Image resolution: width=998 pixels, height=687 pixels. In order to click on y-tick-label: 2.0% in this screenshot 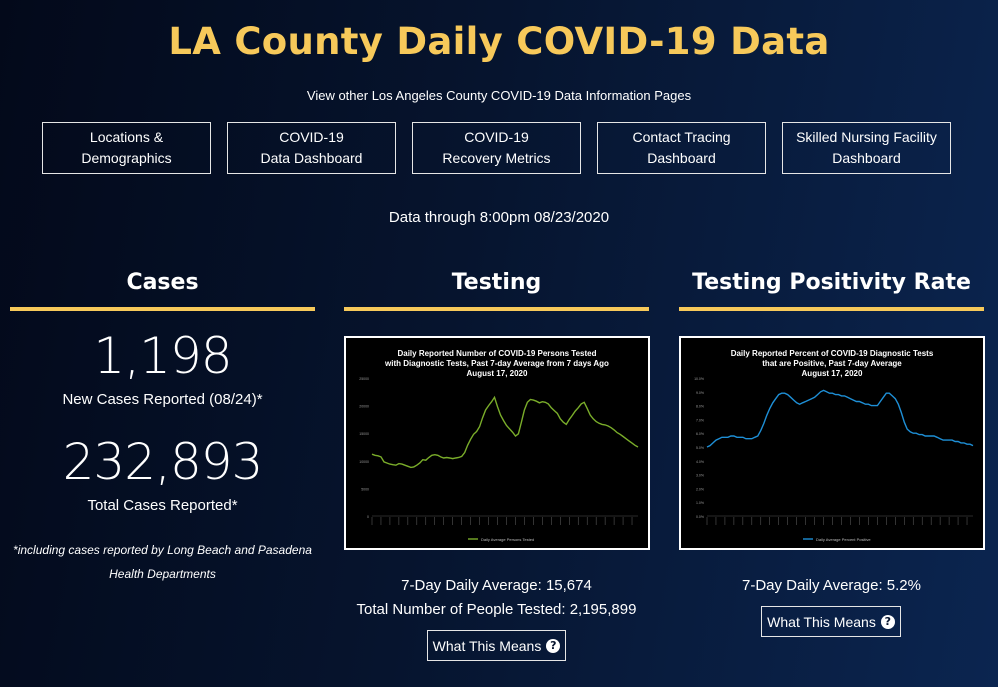, I will do `click(700, 489)`.